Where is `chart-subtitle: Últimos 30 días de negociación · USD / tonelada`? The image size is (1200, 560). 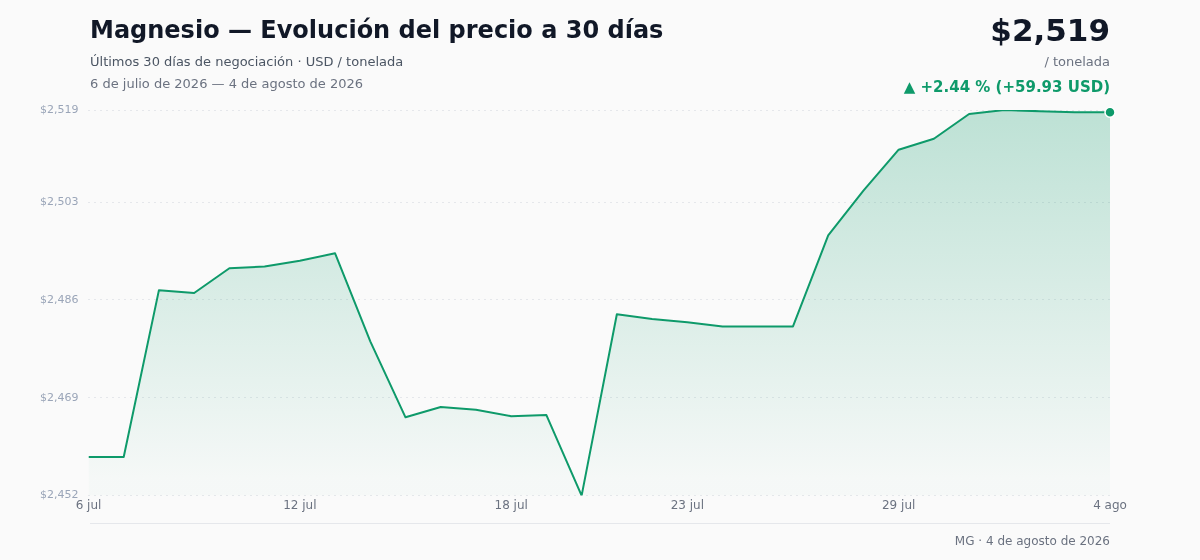 chart-subtitle: Últimos 30 días de negociación · USD / tonelada is located at coordinates (247, 61).